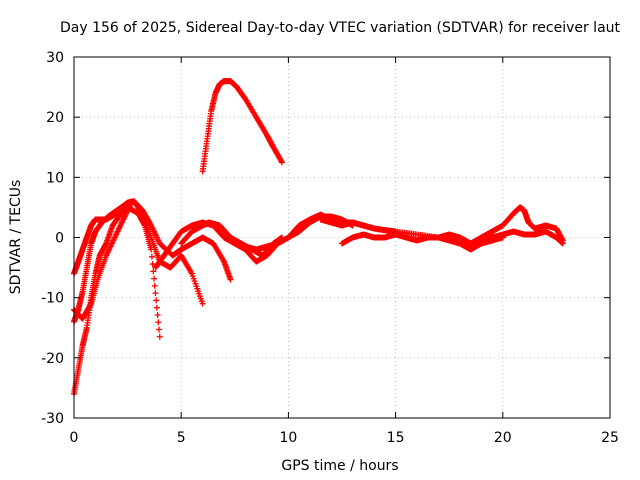  What do you see at coordinates (396, 438) in the screenshot?
I see `x-tick-label: 15` at bounding box center [396, 438].